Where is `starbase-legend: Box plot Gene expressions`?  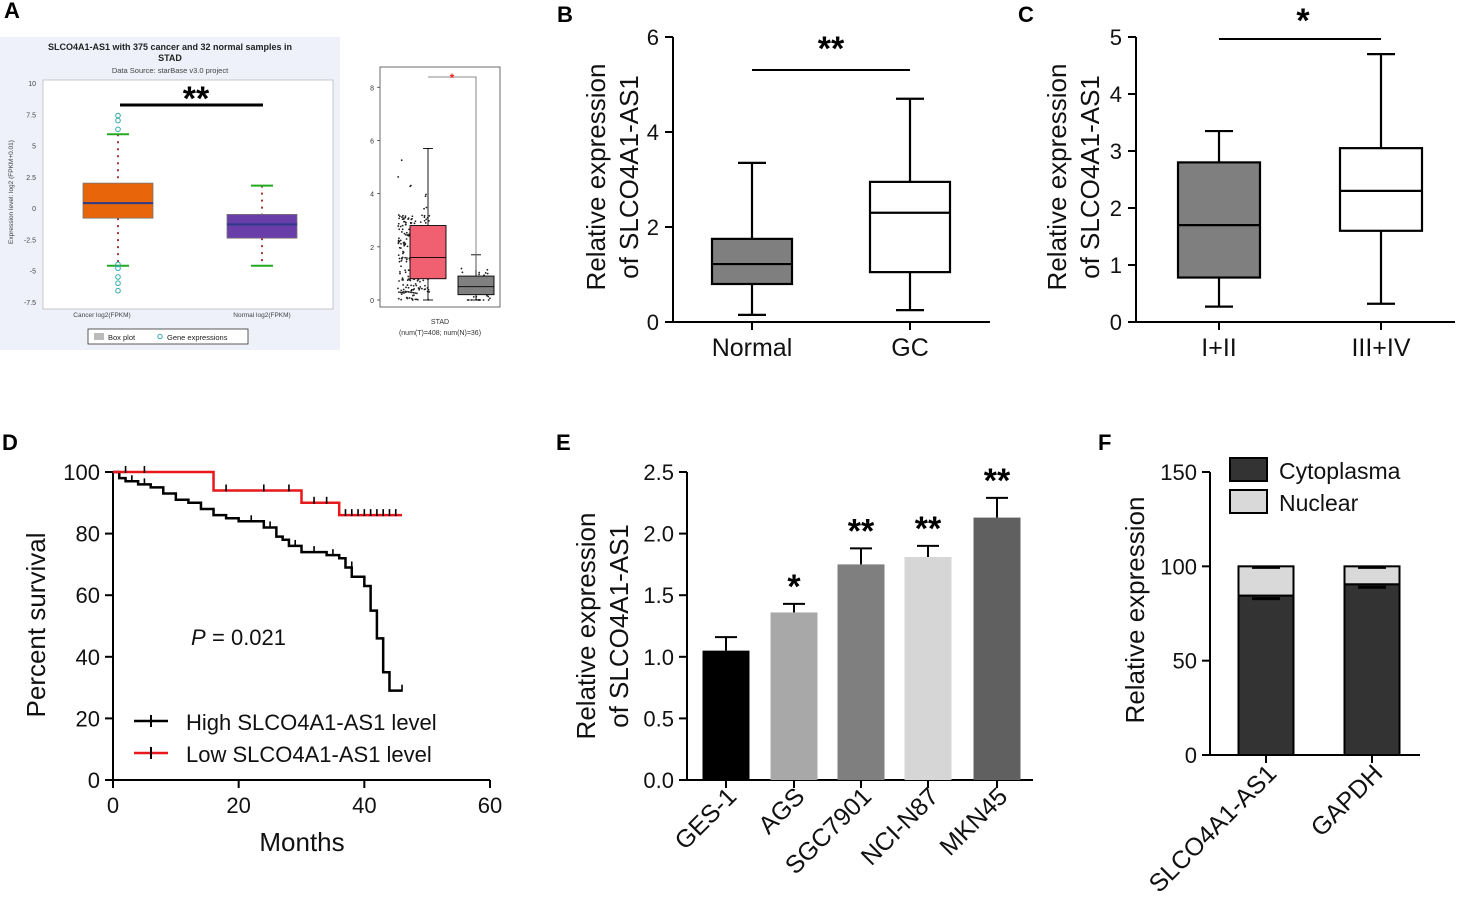 starbase-legend: Box plot Gene expressions is located at coordinates (168, 336).